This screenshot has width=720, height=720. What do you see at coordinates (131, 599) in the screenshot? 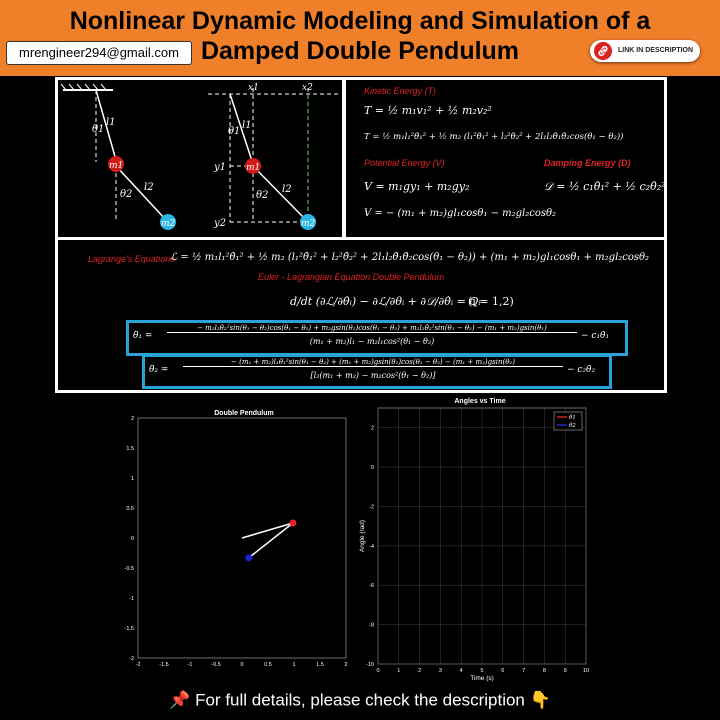
I see `pendulum-ytick: -1` at bounding box center [131, 599].